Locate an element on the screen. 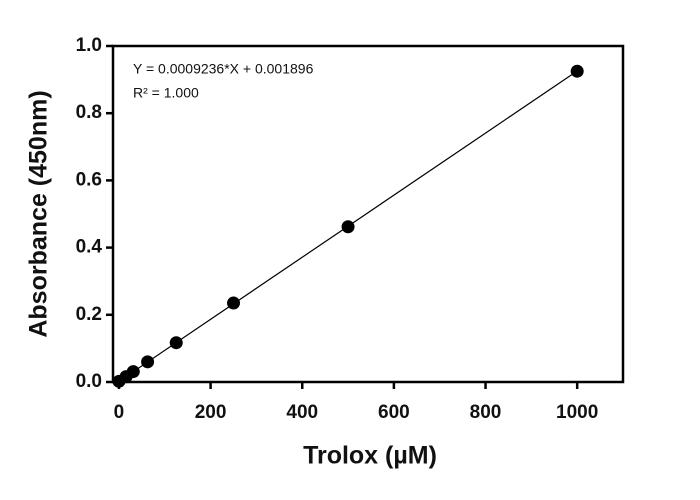  x-tick-label: 600 is located at coordinates (394, 412).